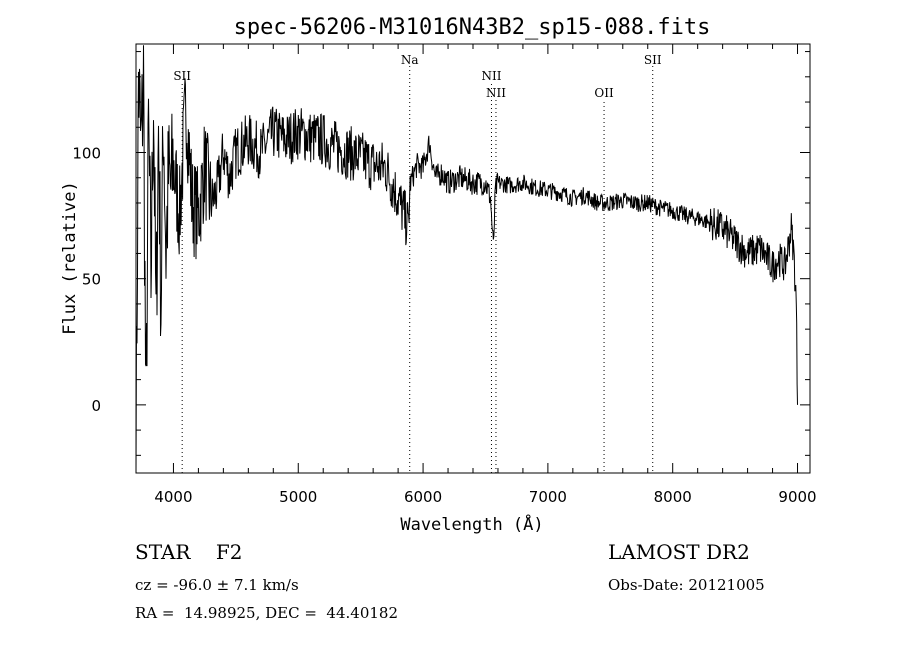 The width and height of the screenshot is (900, 650). I want to click on y-axis-label: Flux (relative), so click(70, 258).